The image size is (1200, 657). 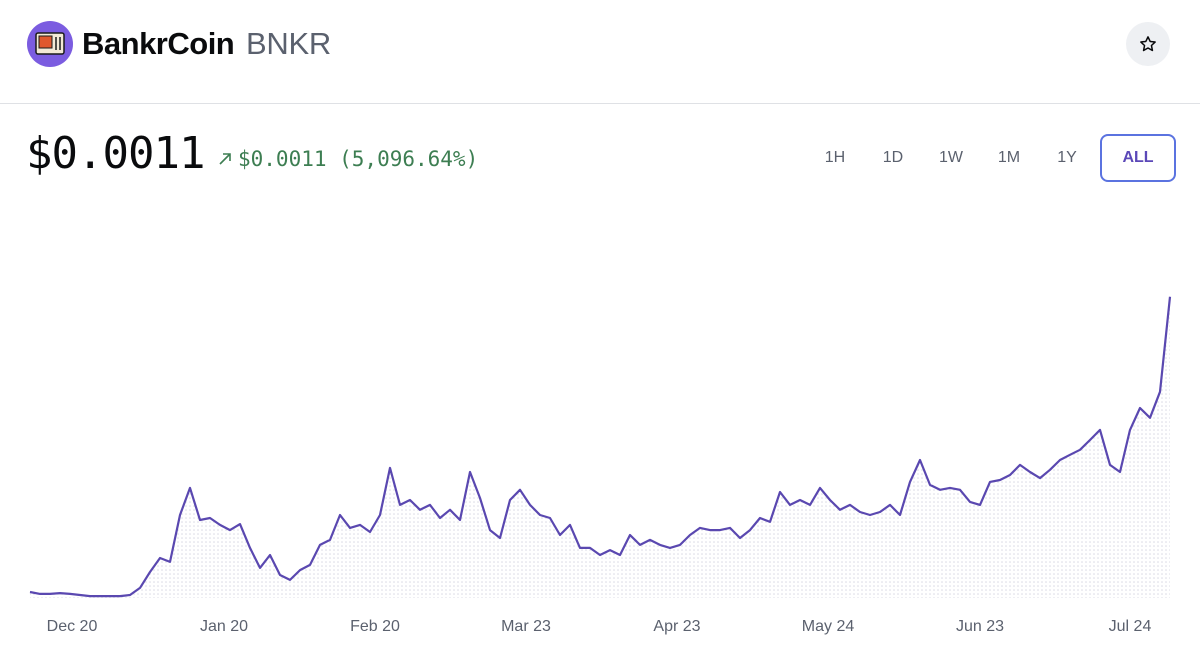 I want to click on x-tick-label: Mar 23, so click(x=526, y=626).